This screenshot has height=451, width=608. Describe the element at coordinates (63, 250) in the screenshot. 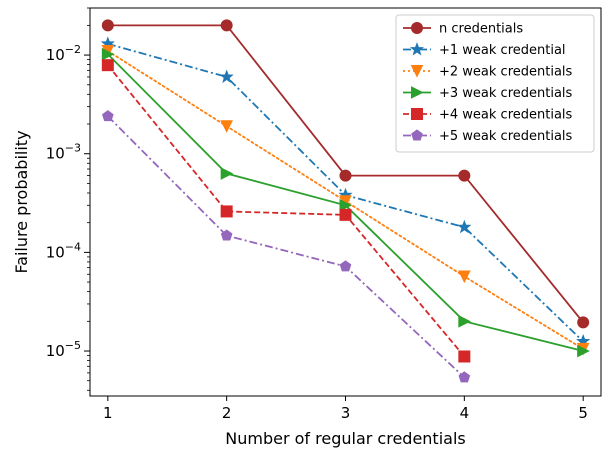

I see `y-tick-label: 10⁻⁴` at that location.